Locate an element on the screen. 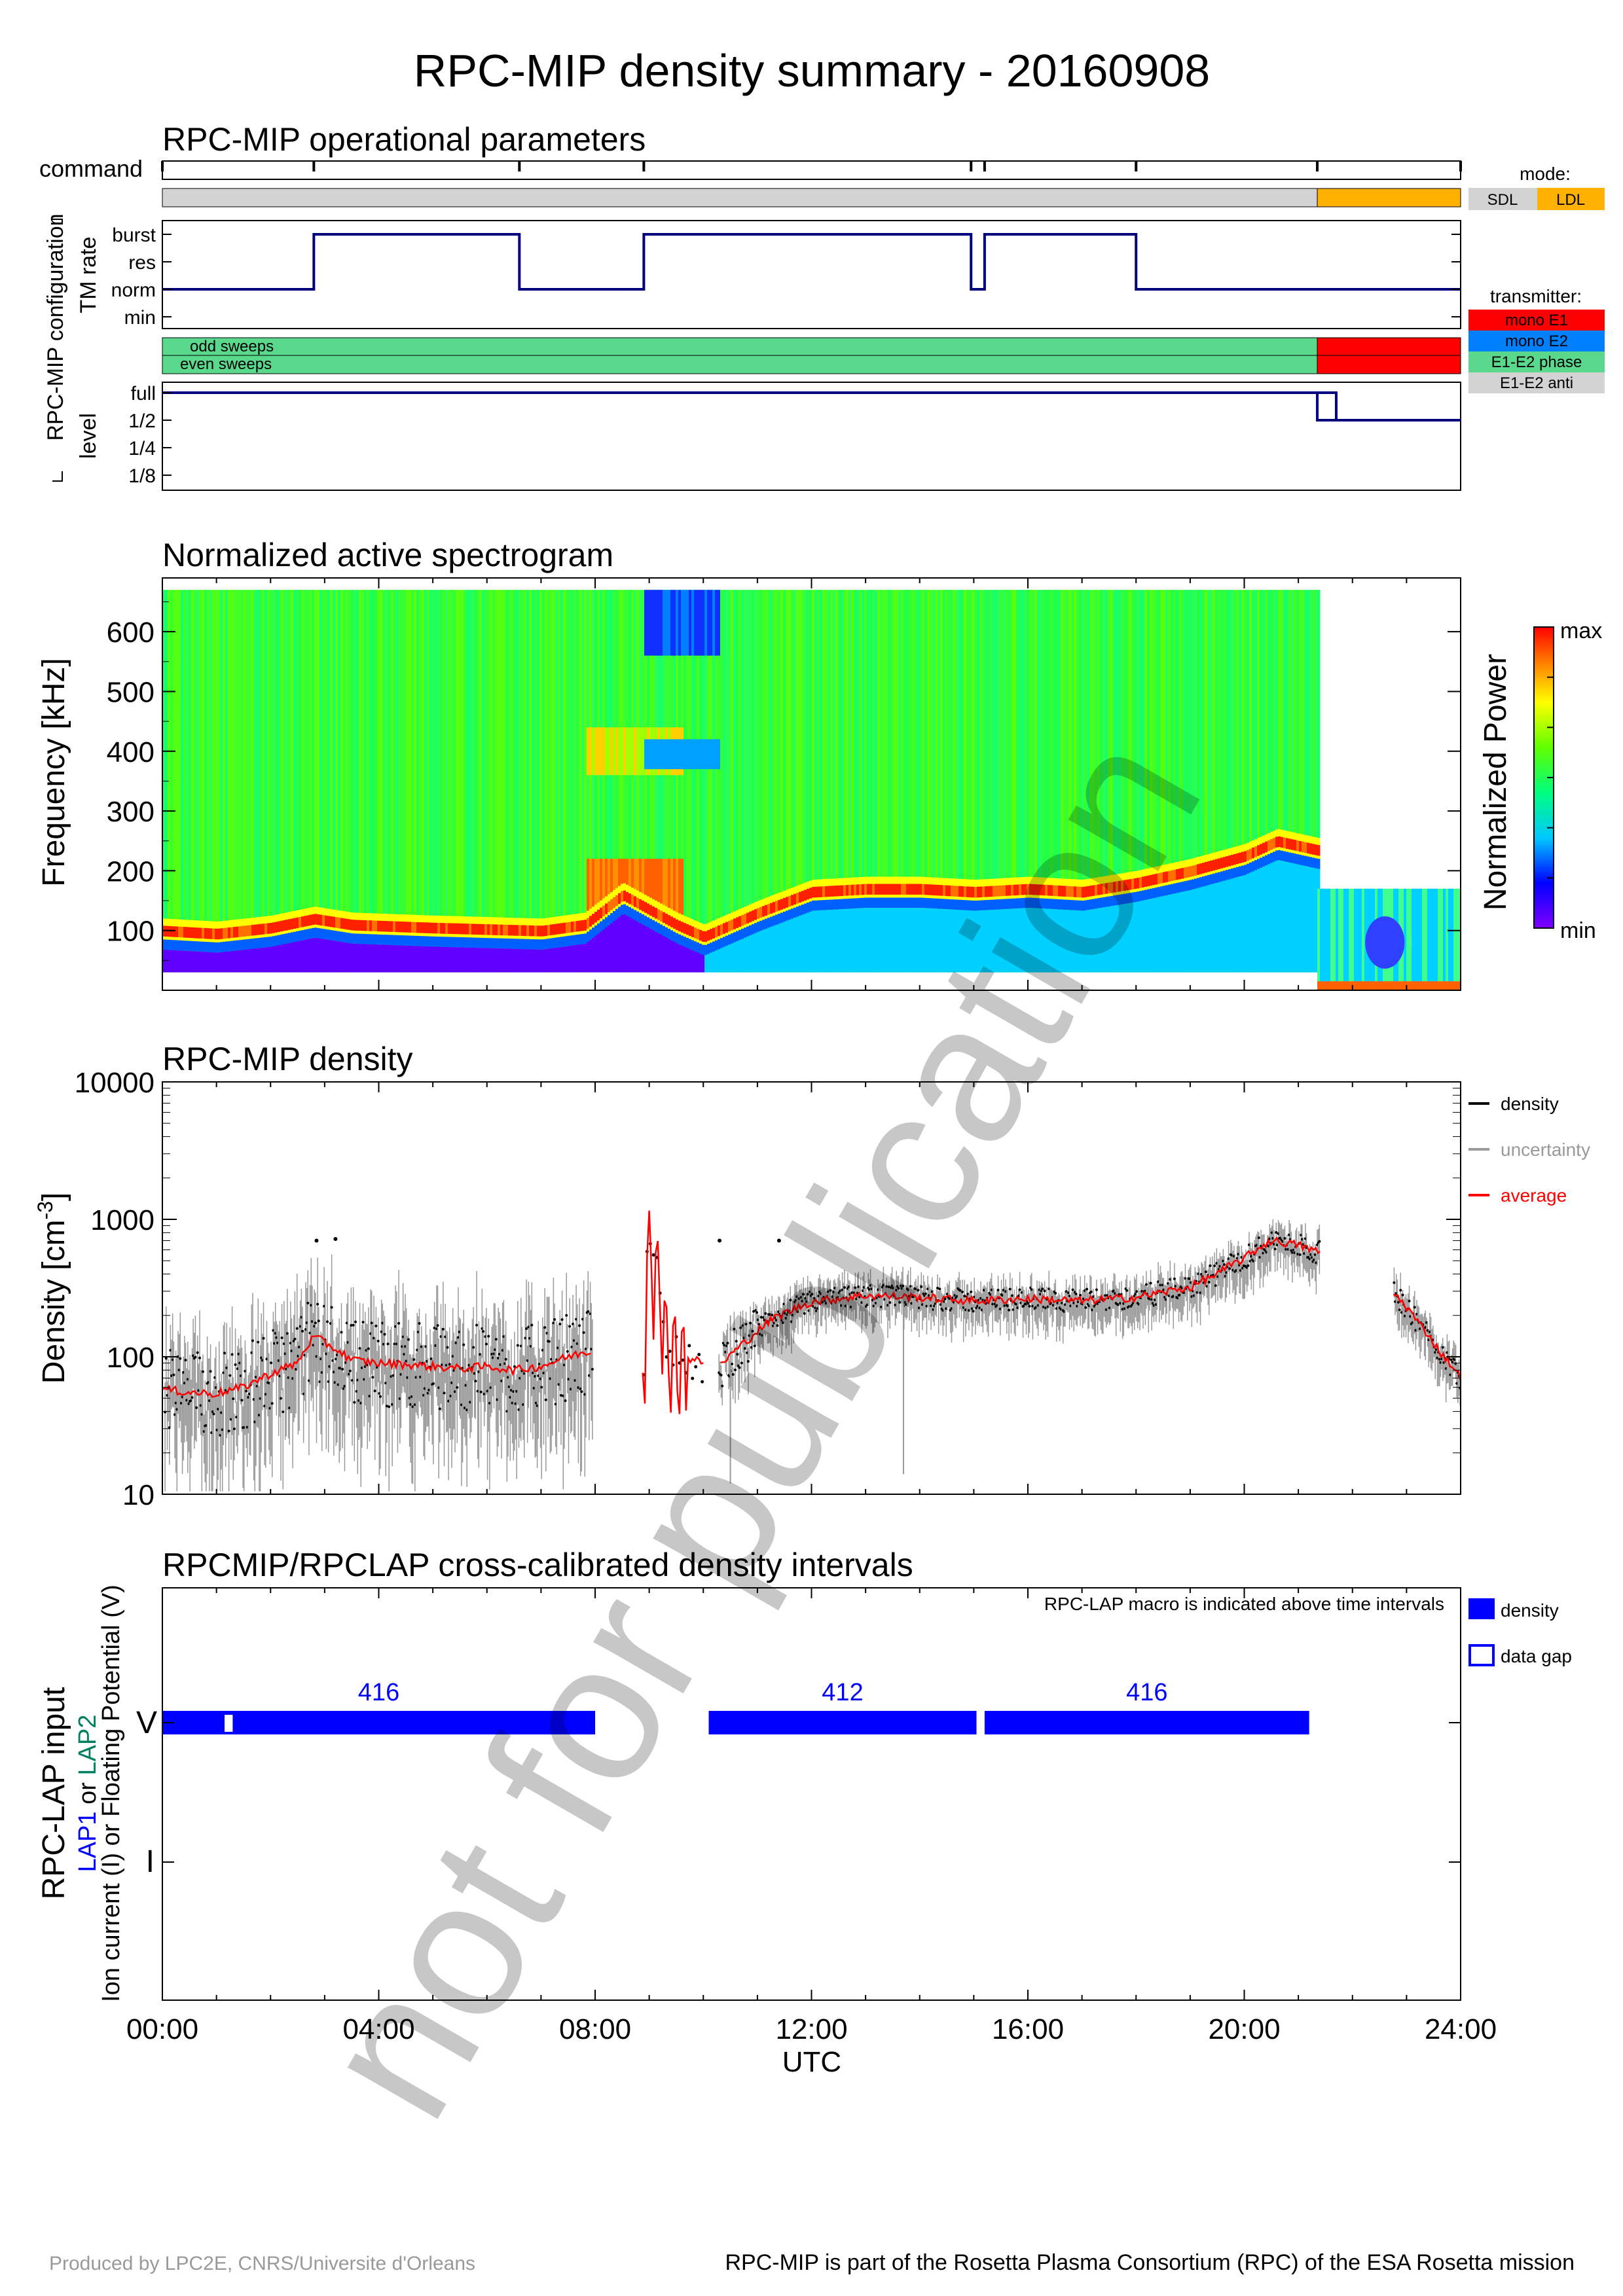 This screenshot has width=1623, height=2296. tx-mono-e2-swatch is located at coordinates (1536, 341).